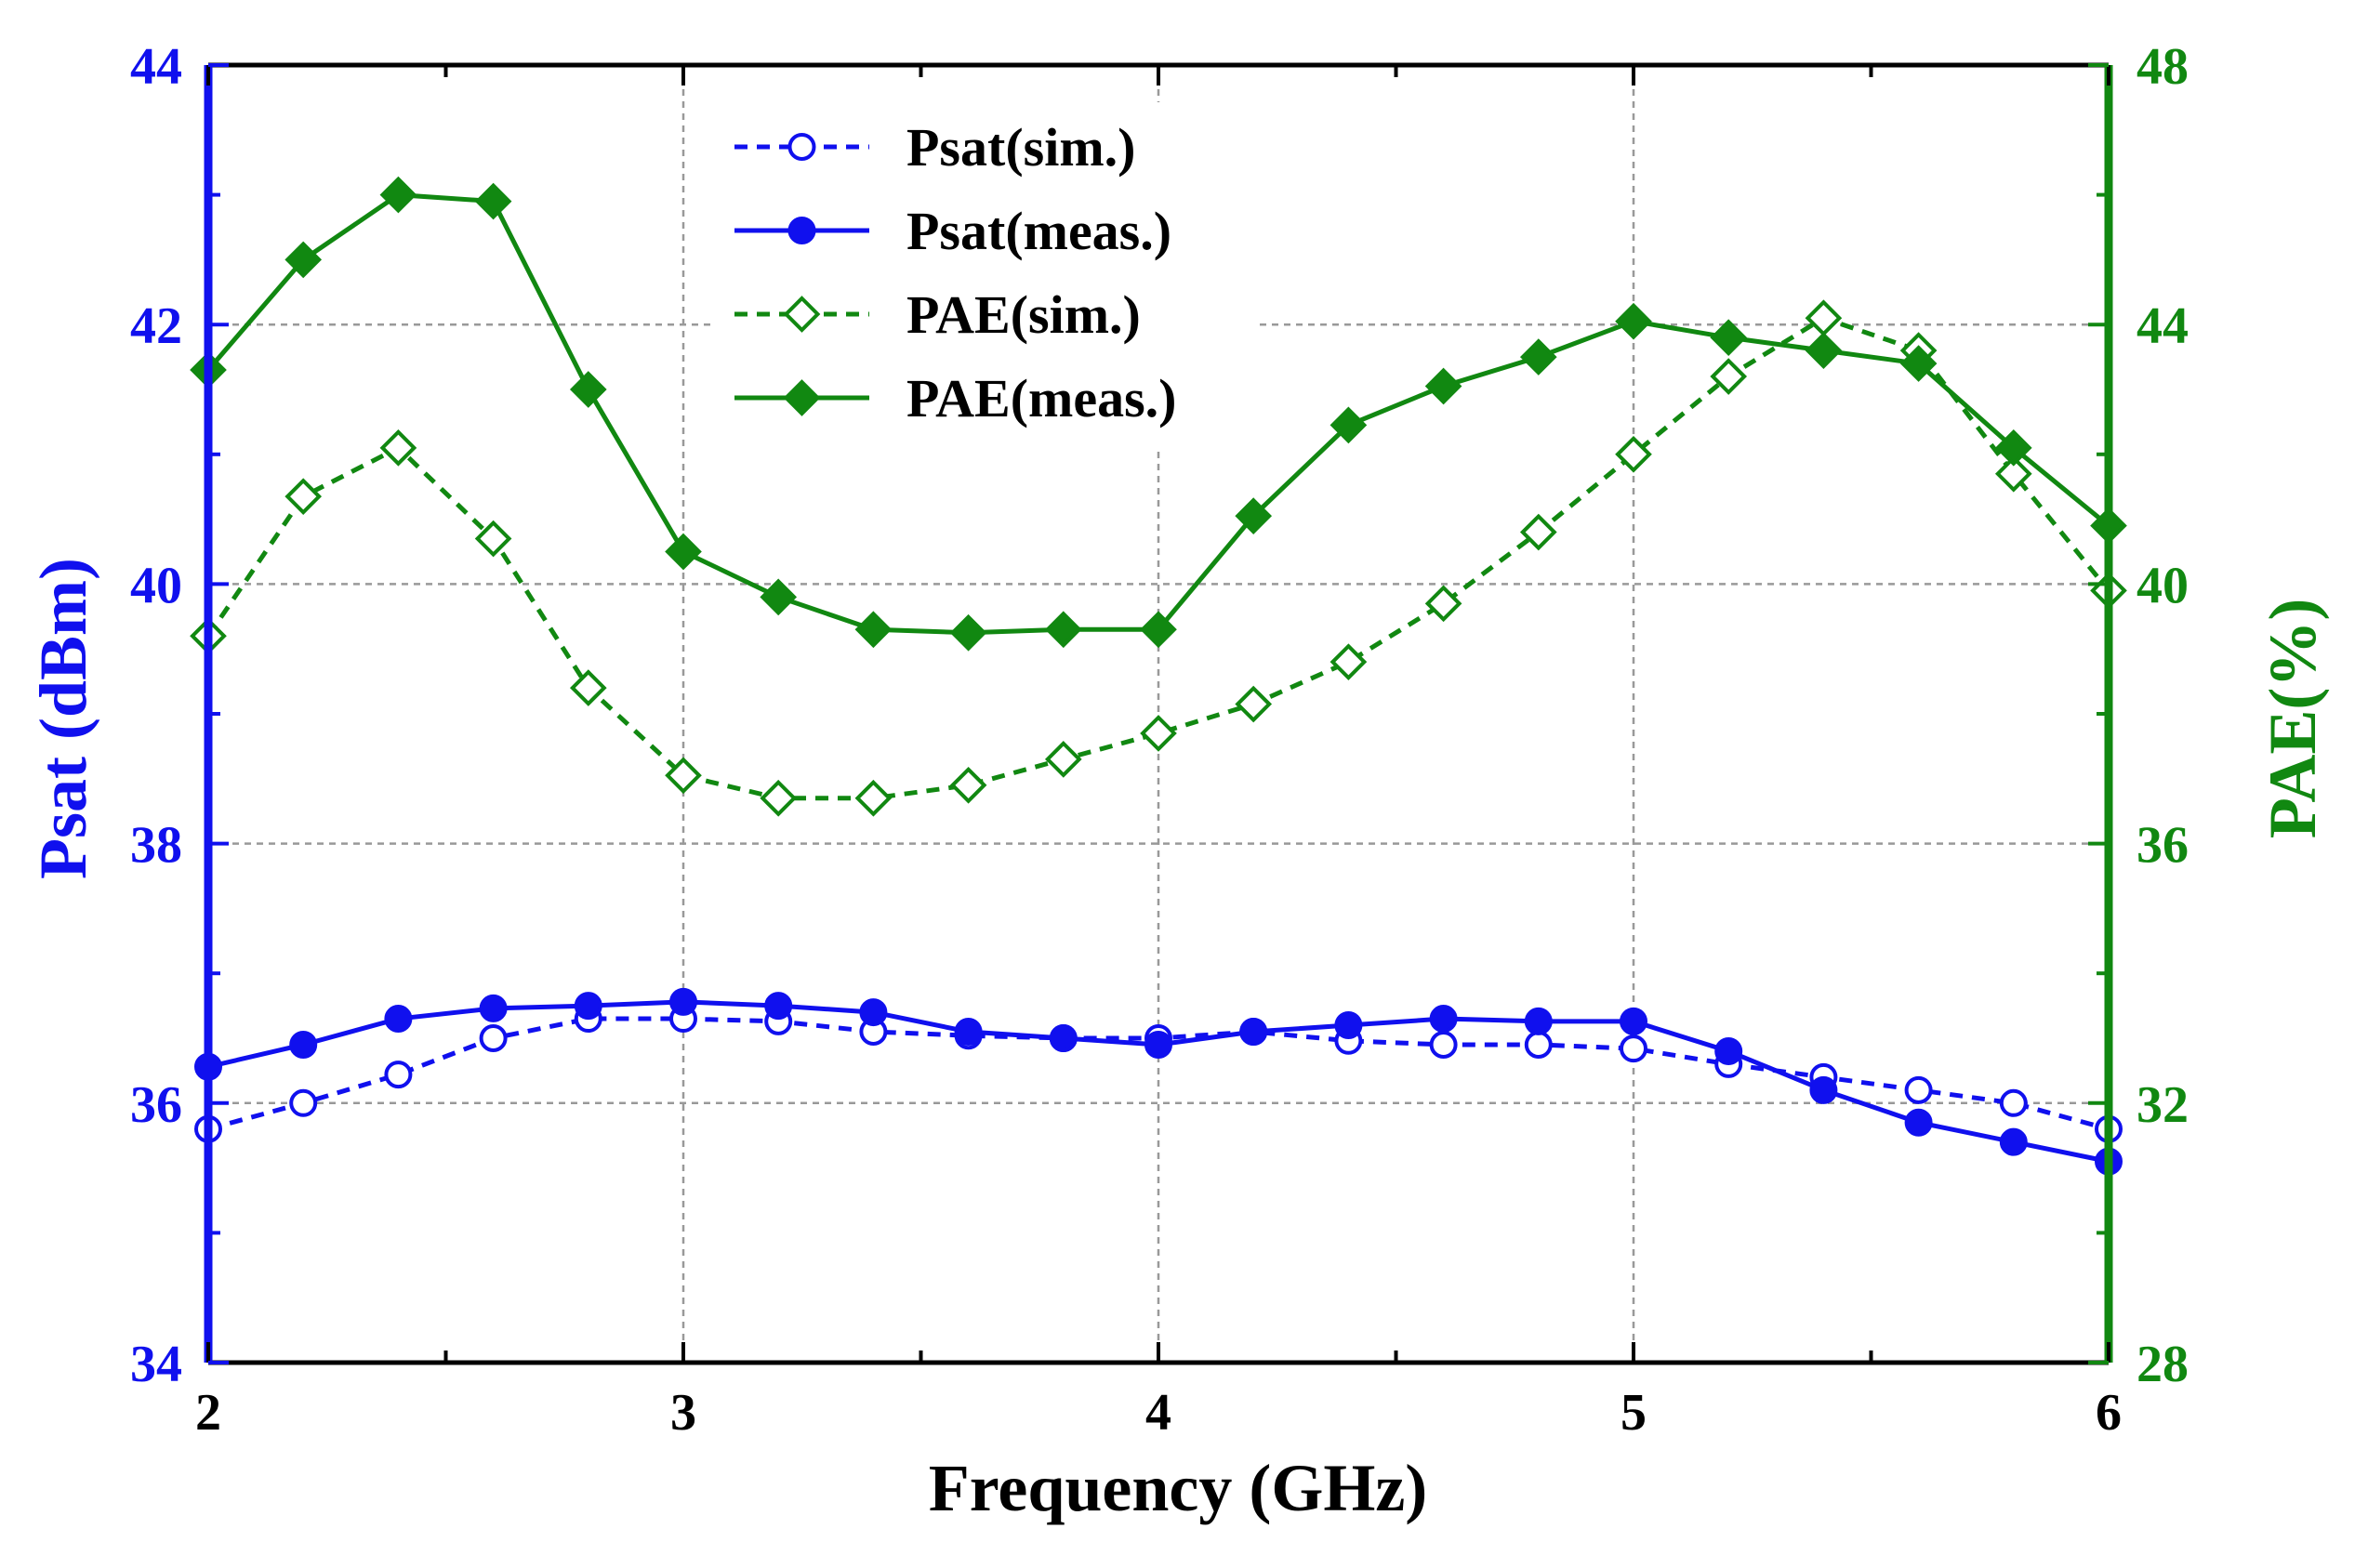 Image resolution: width=2368 pixels, height=1568 pixels. Describe the element at coordinates (1158, 1413) in the screenshot. I see `x-tick-label: 4` at that location.